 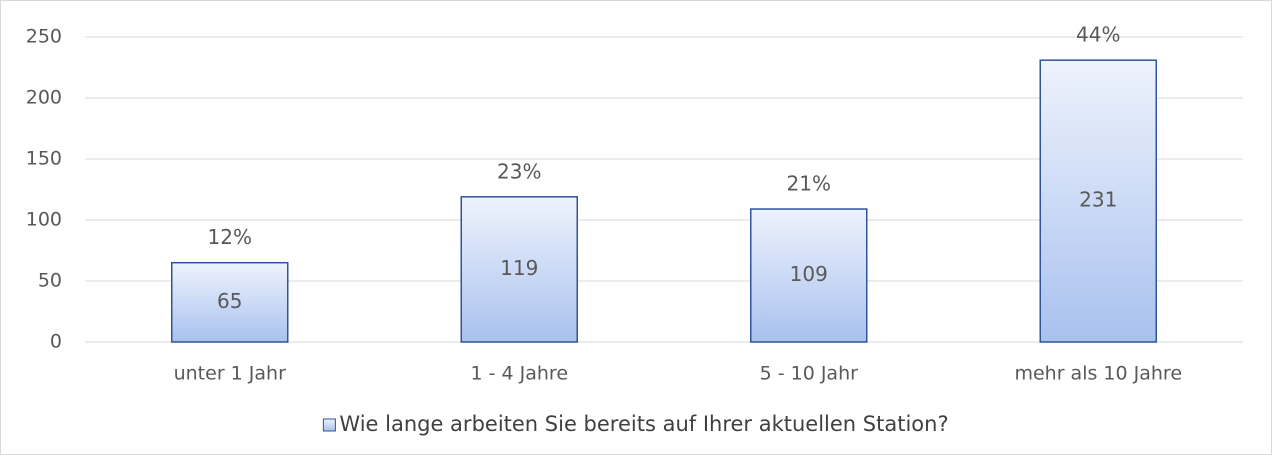 What do you see at coordinates (44, 37) in the screenshot?
I see `y-tick-label: 250` at bounding box center [44, 37].